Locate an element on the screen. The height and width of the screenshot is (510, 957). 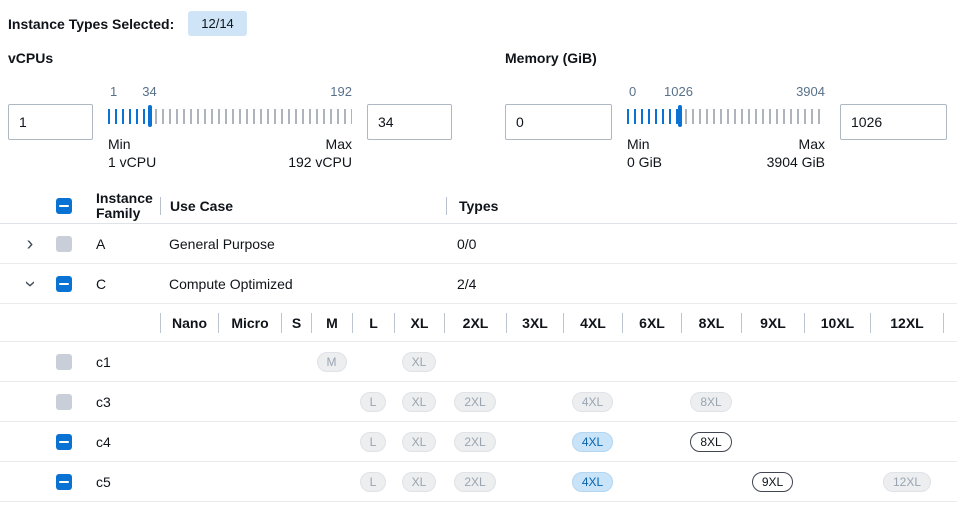
vcpus-filter: vCPUs 1 34 192 Min is located at coordinates (256, 110).